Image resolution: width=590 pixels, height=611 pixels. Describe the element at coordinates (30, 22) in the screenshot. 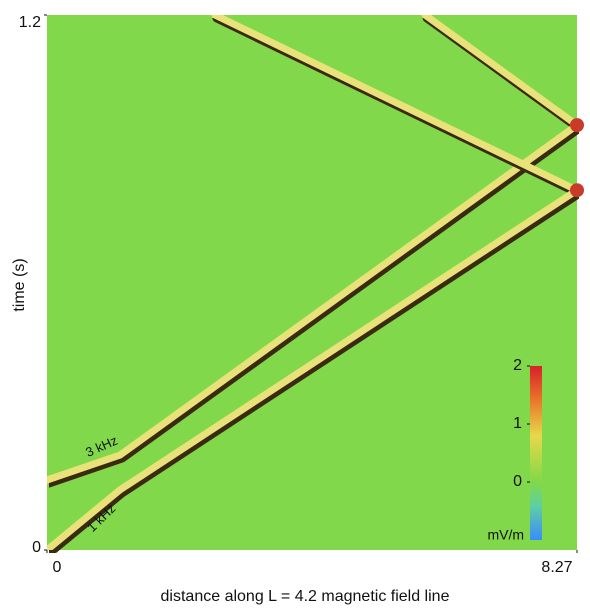

I see `y-tick-label: 1.2` at that location.